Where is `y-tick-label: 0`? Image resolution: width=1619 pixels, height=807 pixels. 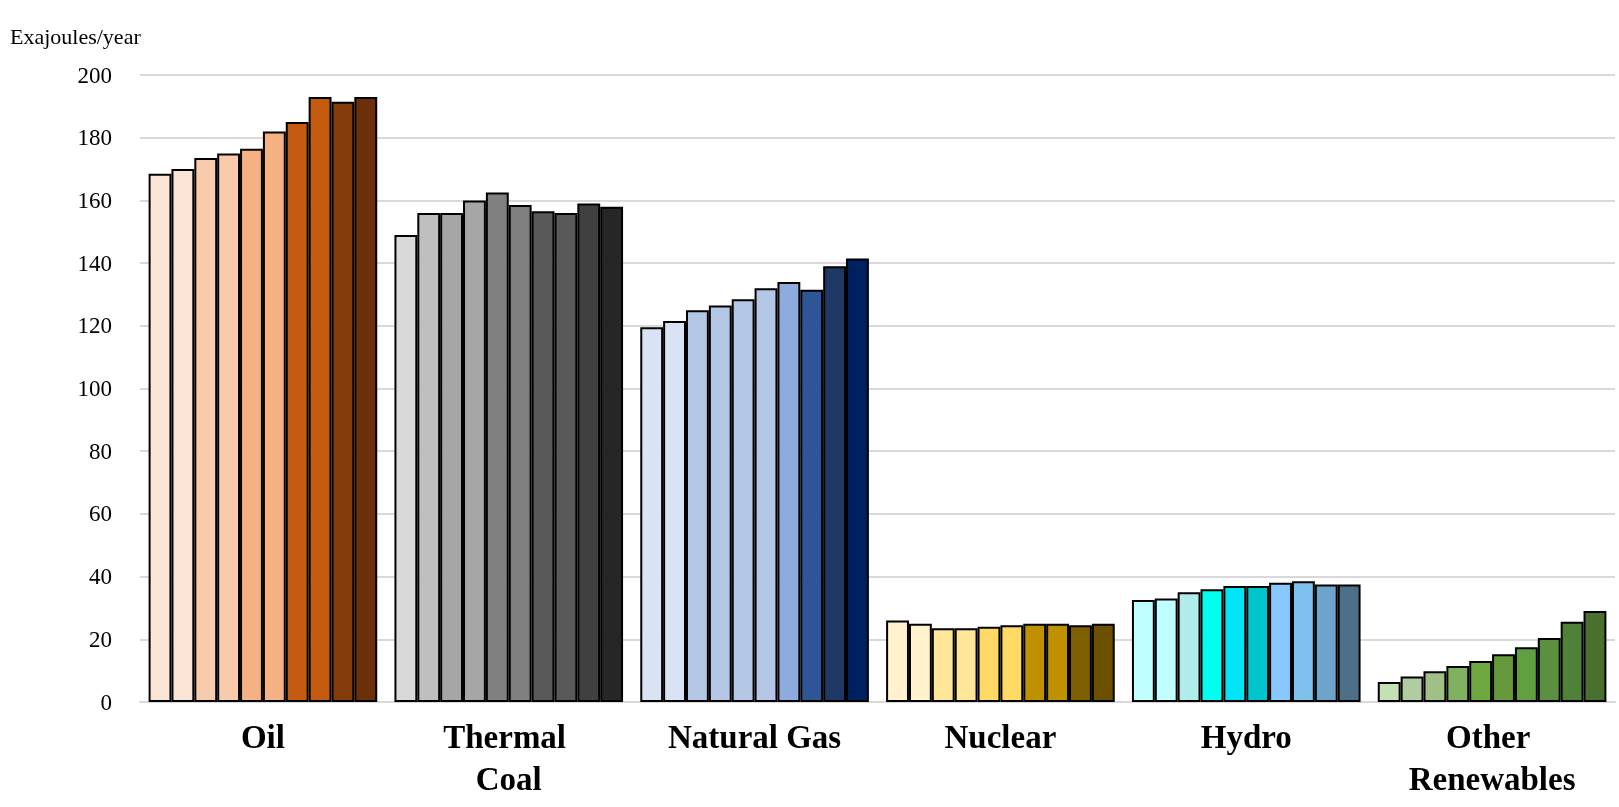 y-tick-label: 0 is located at coordinates (106, 702).